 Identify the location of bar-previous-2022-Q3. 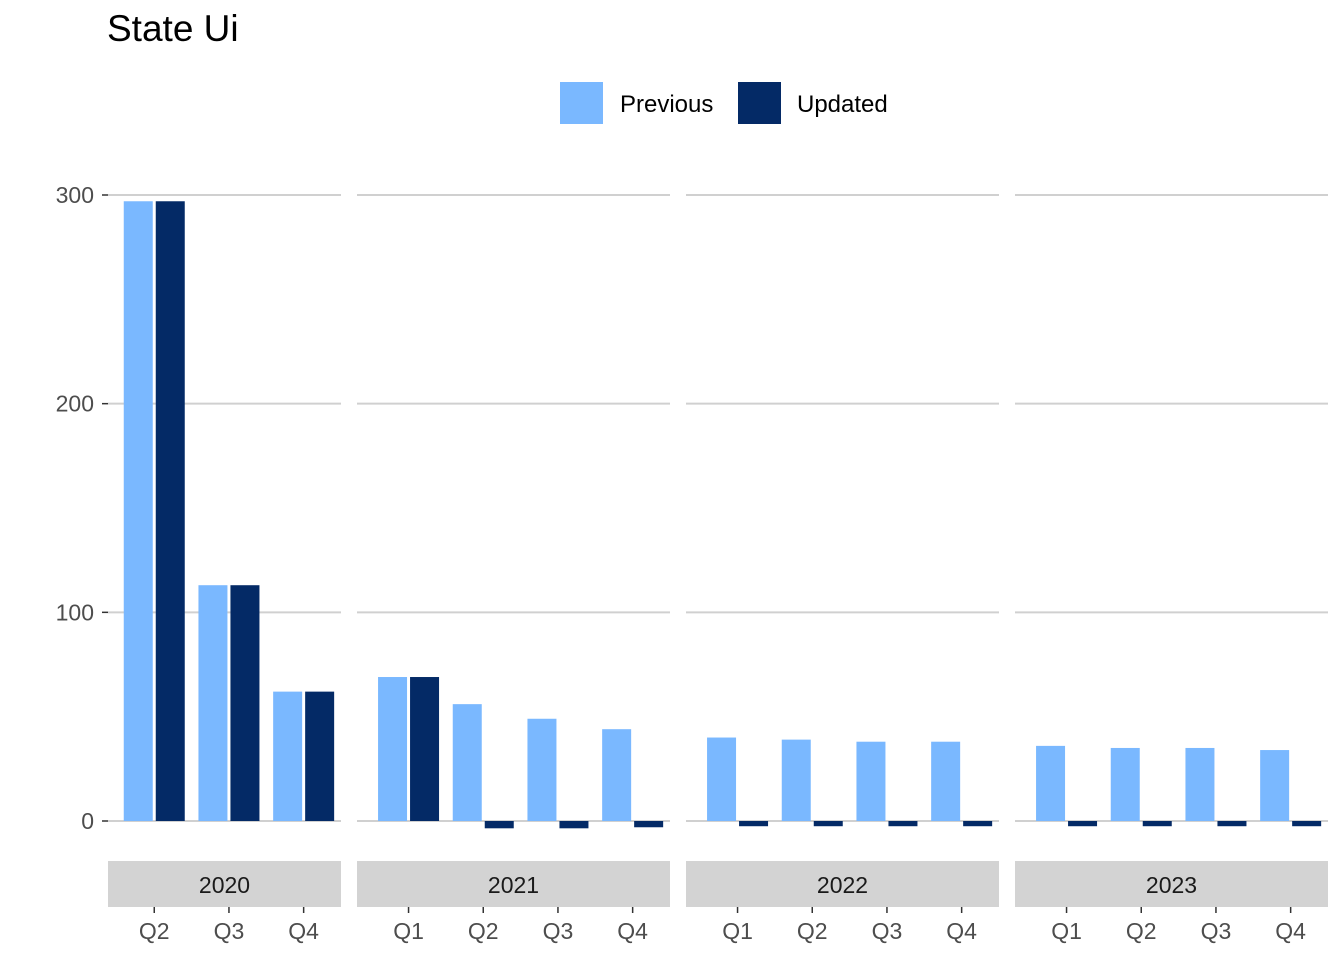
(871, 781).